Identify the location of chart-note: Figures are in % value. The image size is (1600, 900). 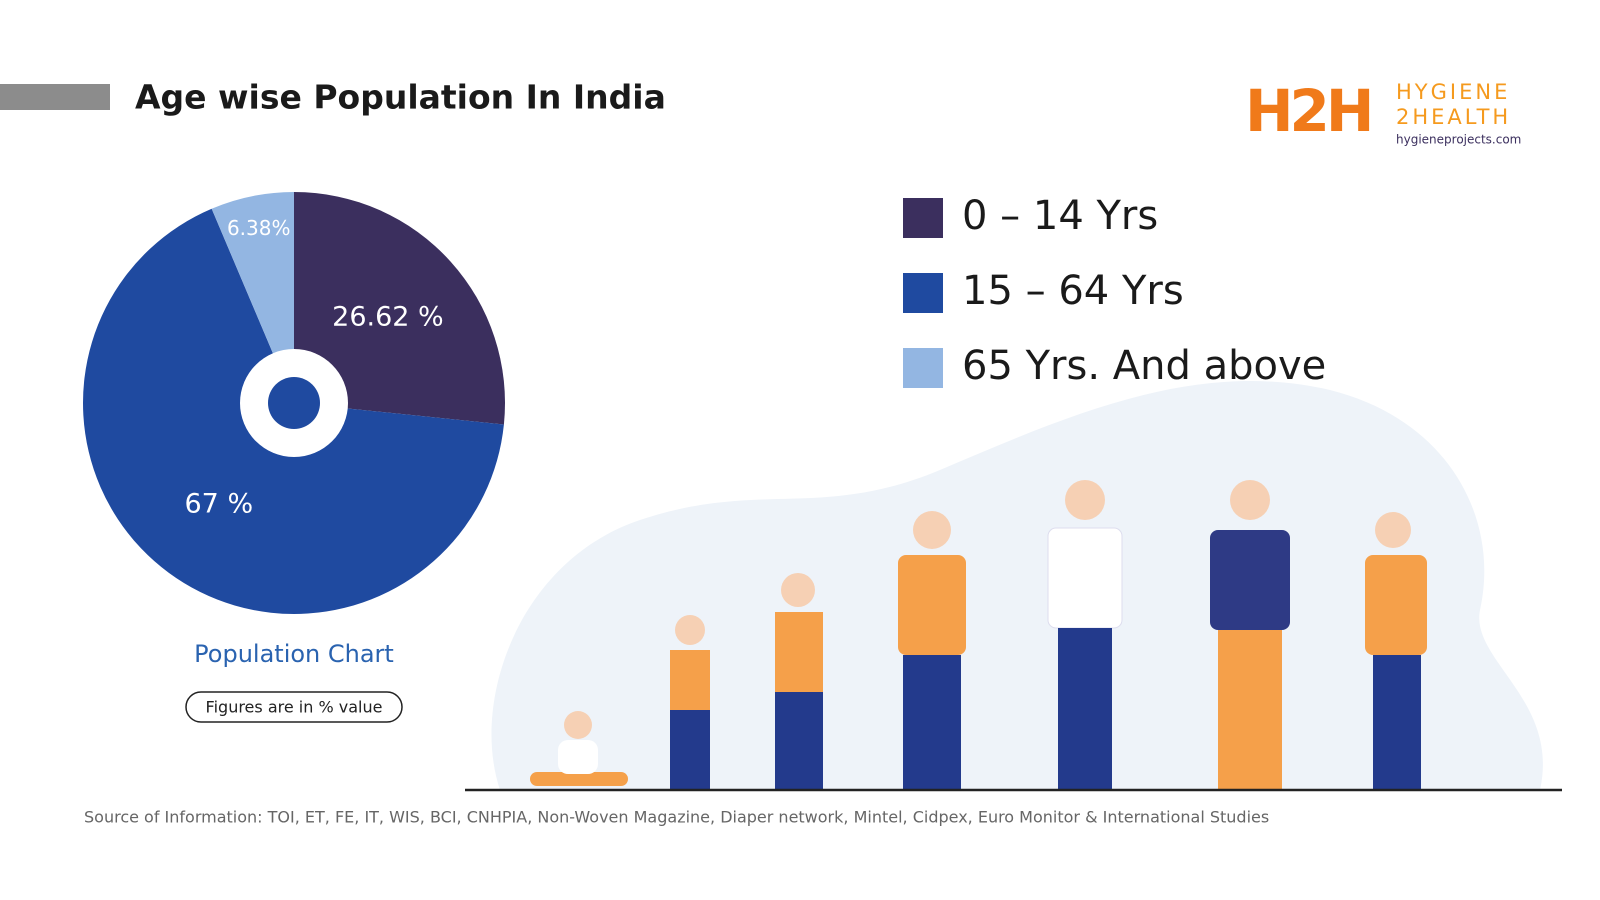
(294, 707).